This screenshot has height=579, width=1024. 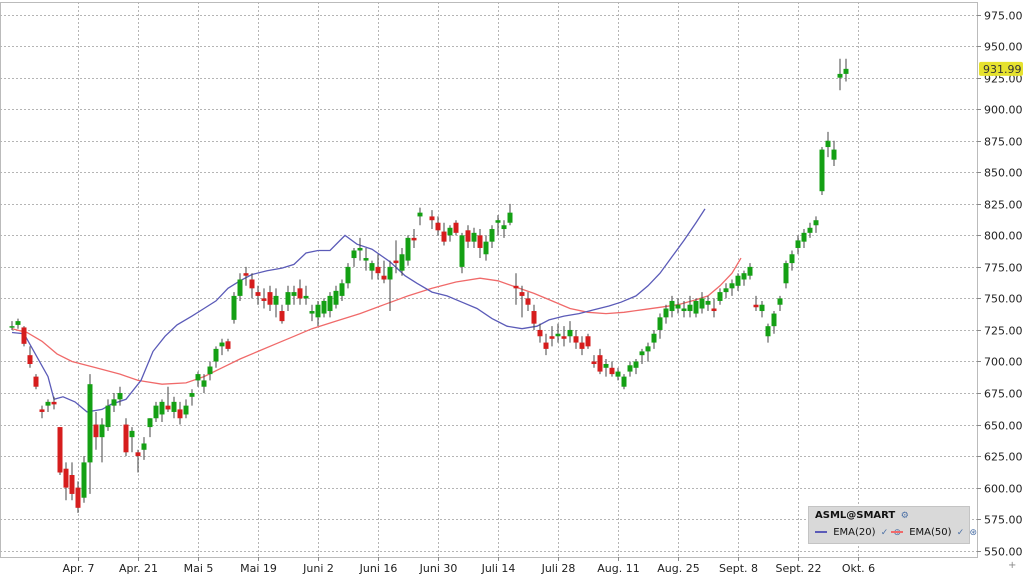 I want to click on ema20-check-icon: ✓, so click(x=884, y=533).